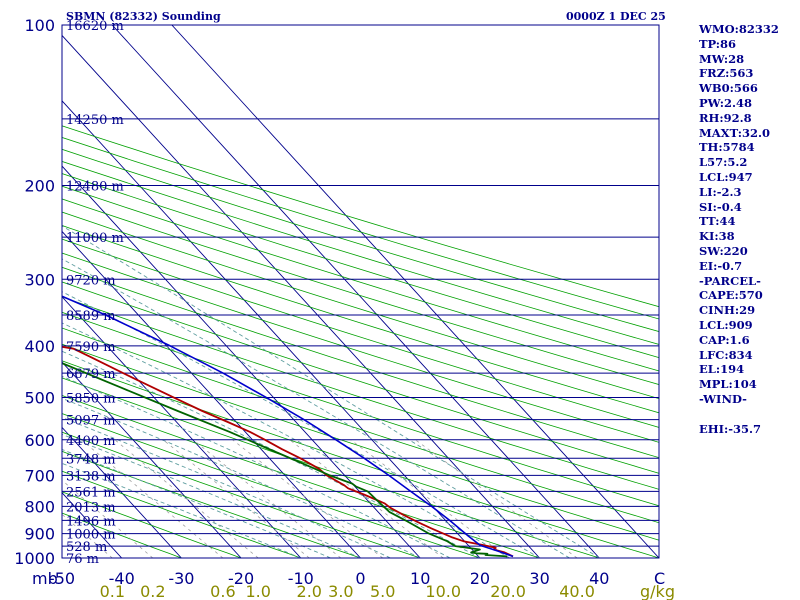 This screenshot has height=600, width=800. Describe the element at coordinates (95, 120) in the screenshot. I see `height-label: 14250 m` at that location.